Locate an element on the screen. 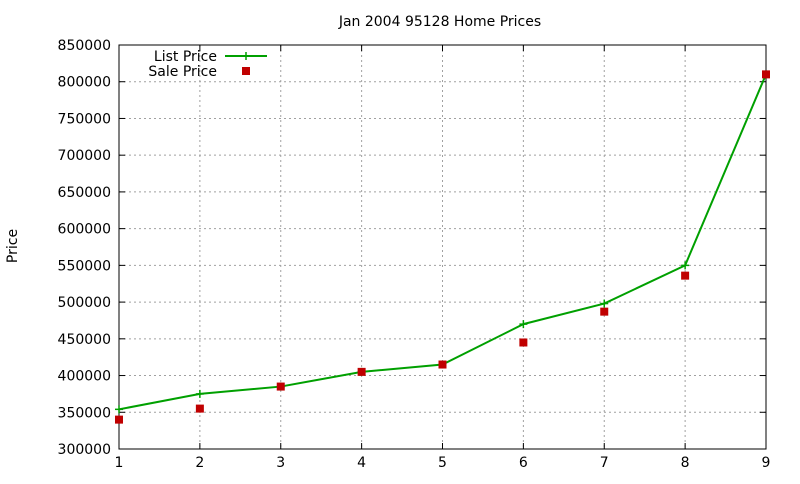 The image size is (800, 484). y-tick-label: 450000 is located at coordinates (84, 340).